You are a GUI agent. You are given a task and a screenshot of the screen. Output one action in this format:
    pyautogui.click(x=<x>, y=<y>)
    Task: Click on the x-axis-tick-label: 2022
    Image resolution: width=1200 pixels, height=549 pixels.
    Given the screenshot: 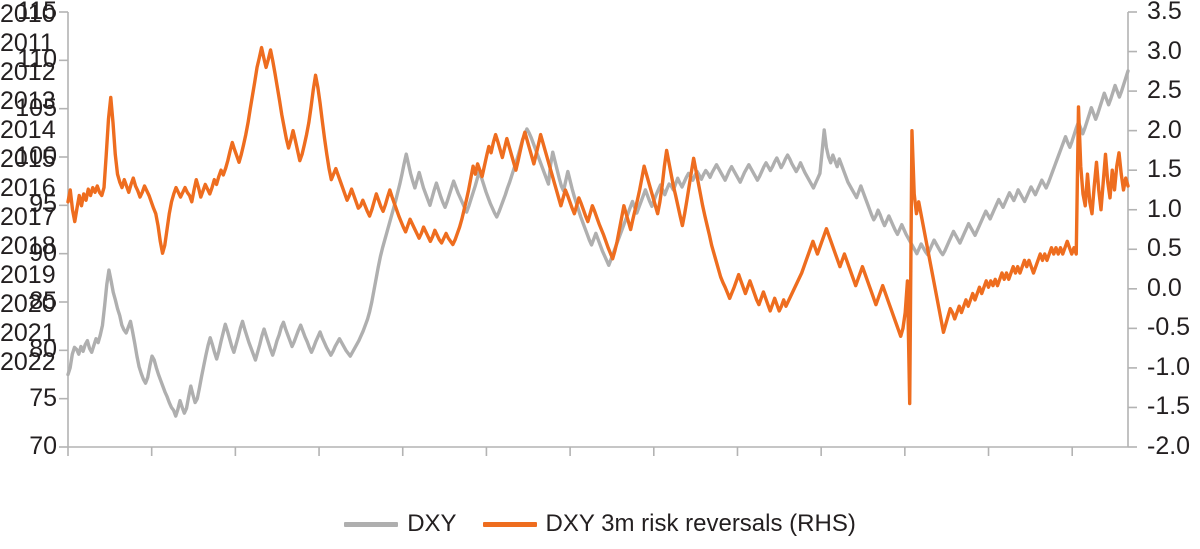 What is the action you would take?
    pyautogui.click(x=28, y=362)
    